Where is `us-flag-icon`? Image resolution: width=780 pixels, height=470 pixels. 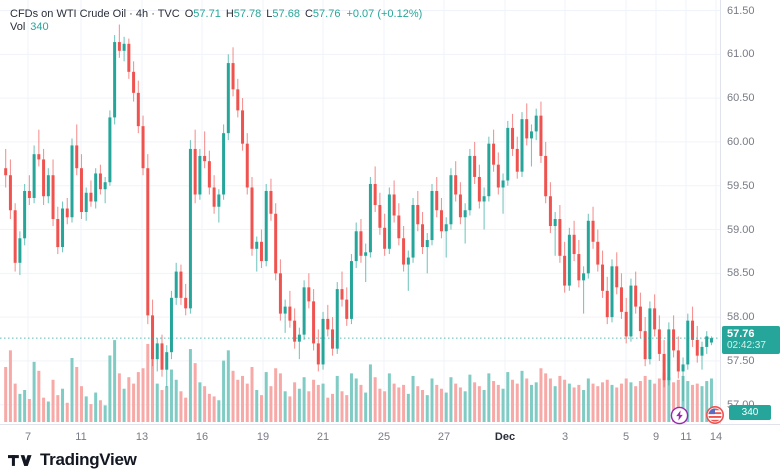 us-flag-icon is located at coordinates (715, 417).